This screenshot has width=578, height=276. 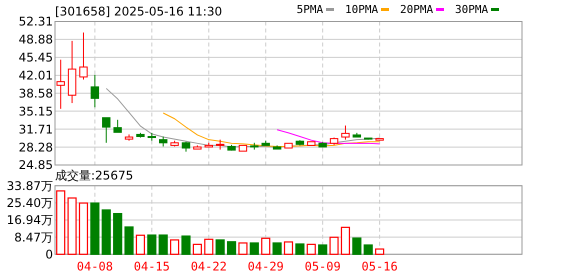 What do you see at coordinates (33, 237) in the screenshot?
I see `y-tick-label: 8.47万` at bounding box center [33, 237].